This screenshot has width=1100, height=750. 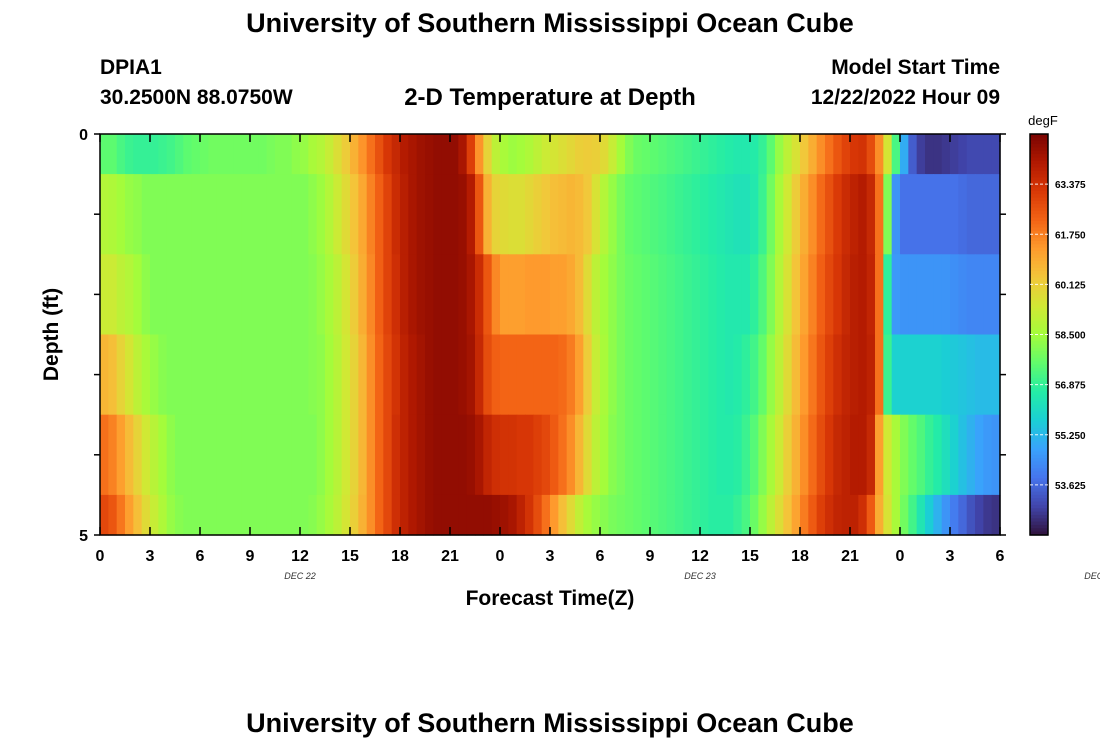 I want to click on x-date-label: DEC 23, so click(x=700, y=576).